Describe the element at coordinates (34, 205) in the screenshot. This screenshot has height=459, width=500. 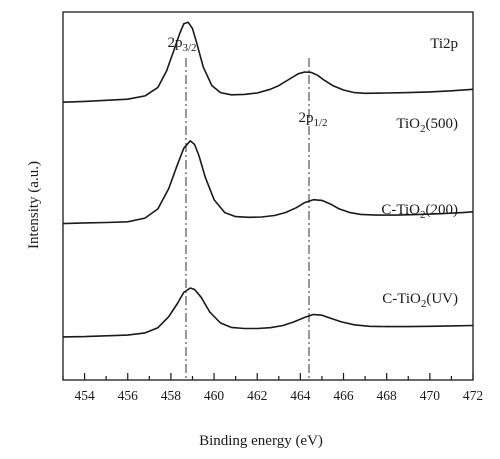
I see `y-axis-title: Intensity (a.u.)` at that location.